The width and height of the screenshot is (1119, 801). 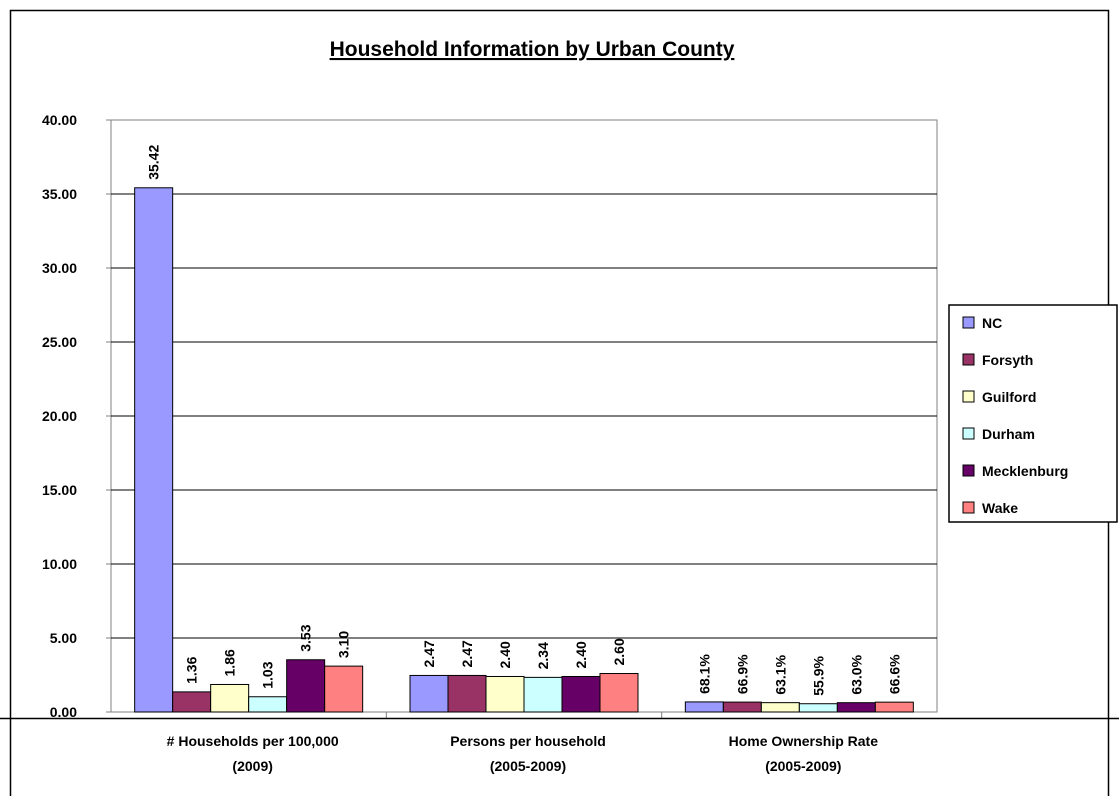 What do you see at coordinates (968, 396) in the screenshot?
I see `legend-swatch-guilford` at bounding box center [968, 396].